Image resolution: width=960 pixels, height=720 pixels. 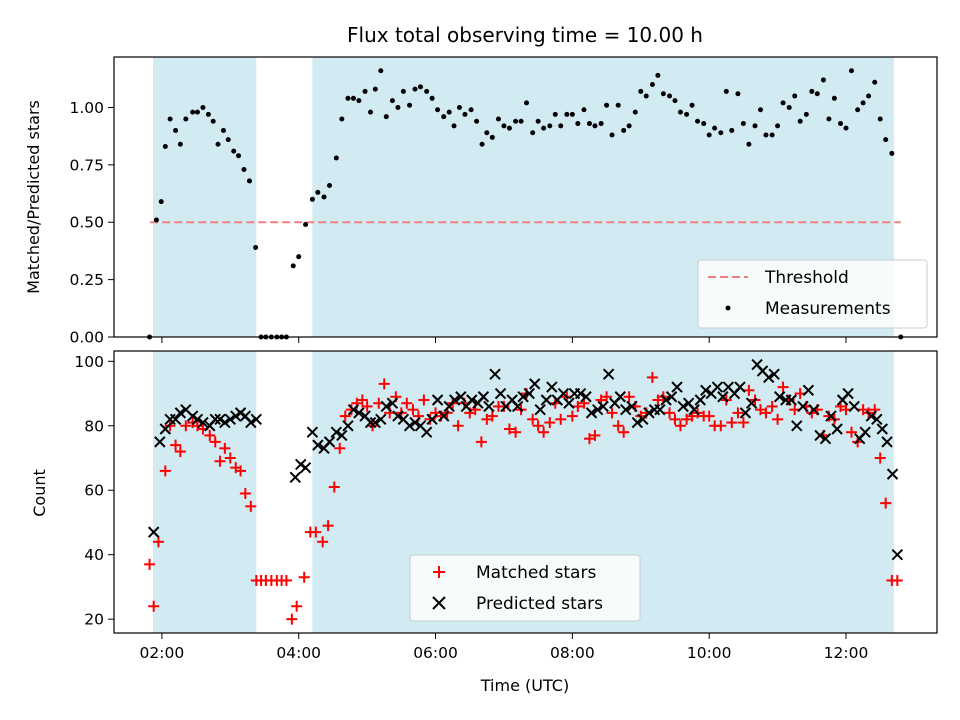 I want to click on top-legend: Threshold Measurements, so click(x=812, y=294).